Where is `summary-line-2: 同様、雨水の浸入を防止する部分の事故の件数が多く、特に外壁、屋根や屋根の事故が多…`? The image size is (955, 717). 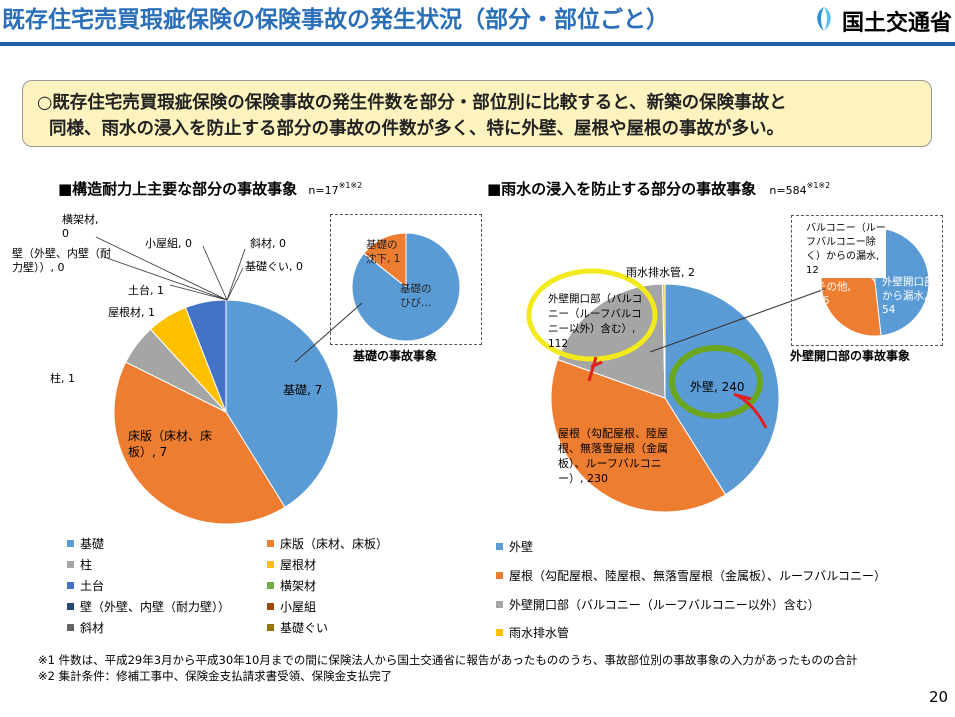 summary-line-2: 同様、雨水の浸入を防止する部分の事故の件数が多く、特に外壁、屋根や屋根の事故が多… is located at coordinates (416, 129).